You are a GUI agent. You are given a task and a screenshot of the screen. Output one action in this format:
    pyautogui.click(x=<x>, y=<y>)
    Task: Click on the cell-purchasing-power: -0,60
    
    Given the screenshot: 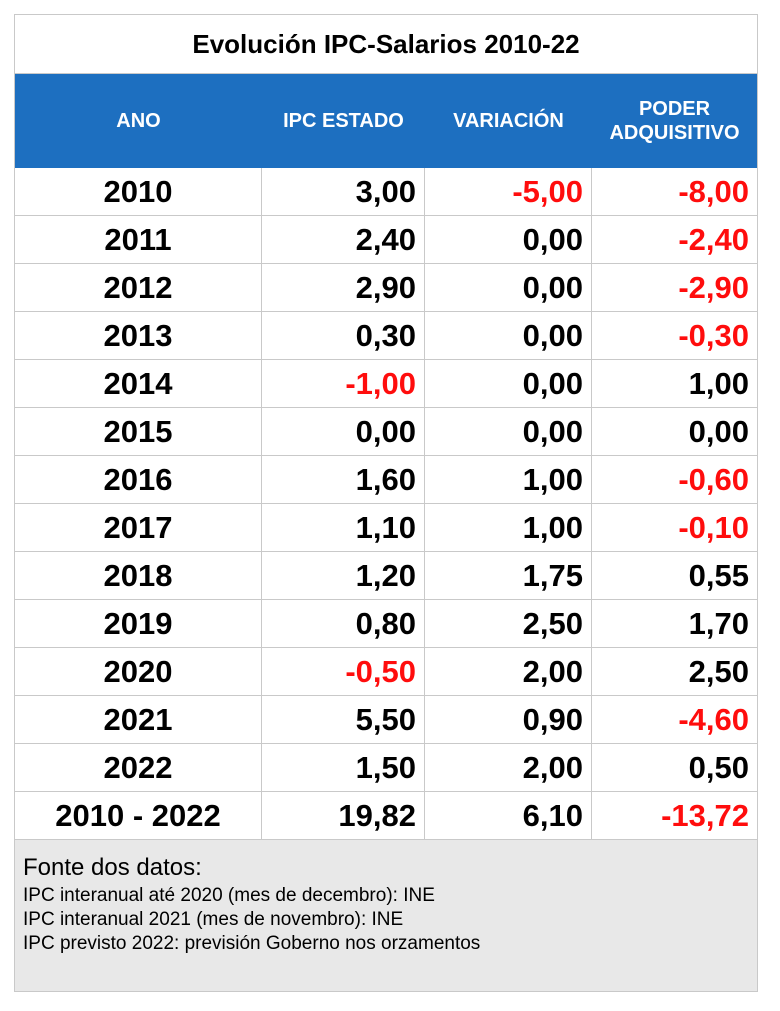 What is the action you would take?
    pyautogui.click(x=713, y=479)
    